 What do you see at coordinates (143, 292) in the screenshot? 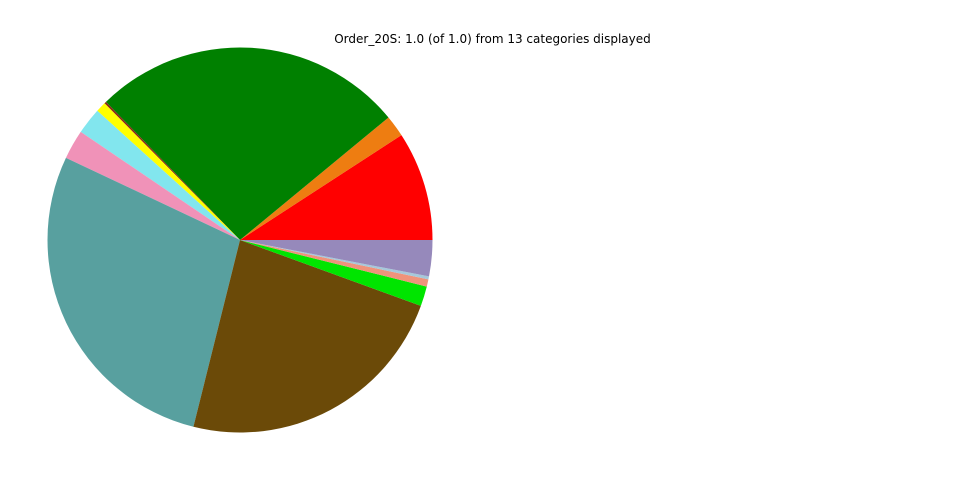
I see `pie-slice-teal-slice` at bounding box center [143, 292].